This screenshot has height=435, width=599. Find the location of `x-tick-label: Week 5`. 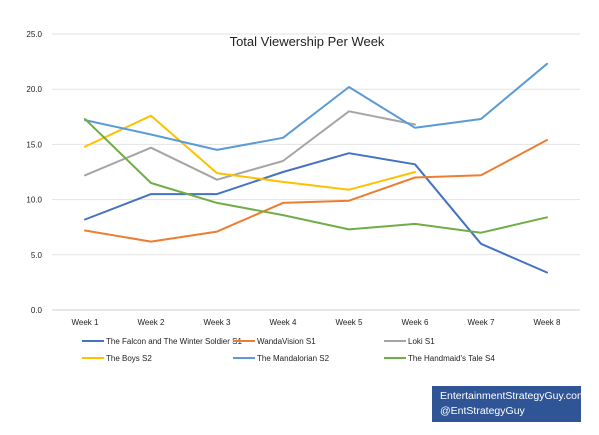

x-tick-label: Week 5 is located at coordinates (350, 322).